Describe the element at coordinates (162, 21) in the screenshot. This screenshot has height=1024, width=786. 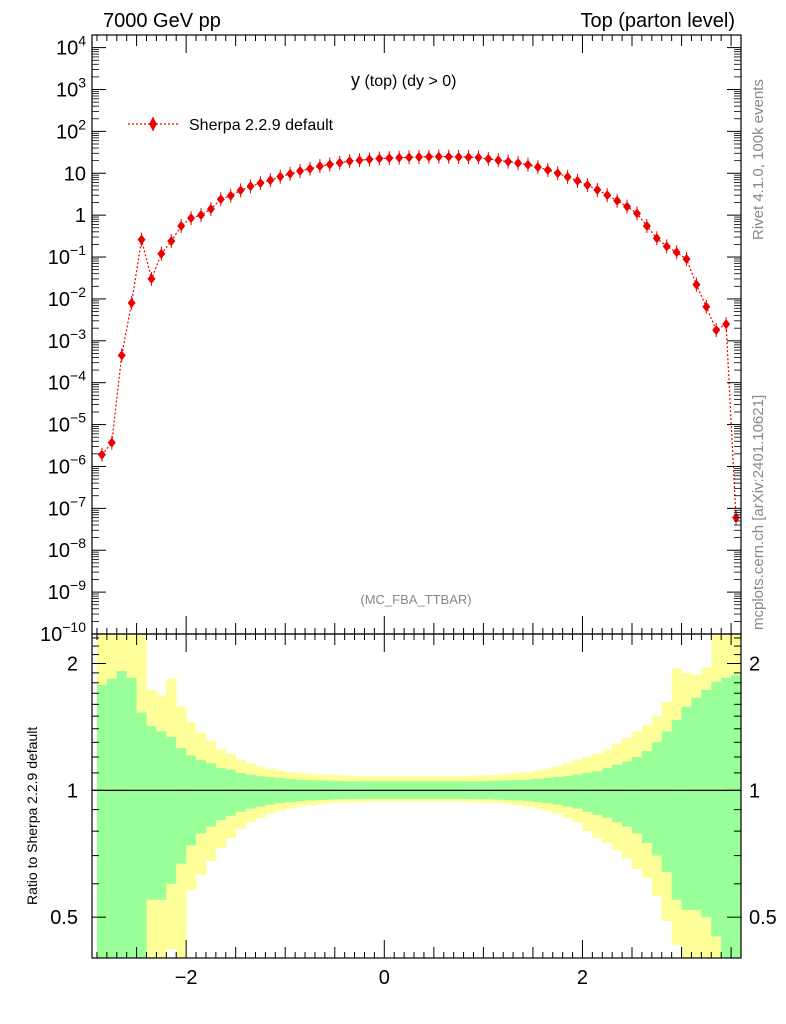
I see `header-left: 7000 GeV pp` at that location.